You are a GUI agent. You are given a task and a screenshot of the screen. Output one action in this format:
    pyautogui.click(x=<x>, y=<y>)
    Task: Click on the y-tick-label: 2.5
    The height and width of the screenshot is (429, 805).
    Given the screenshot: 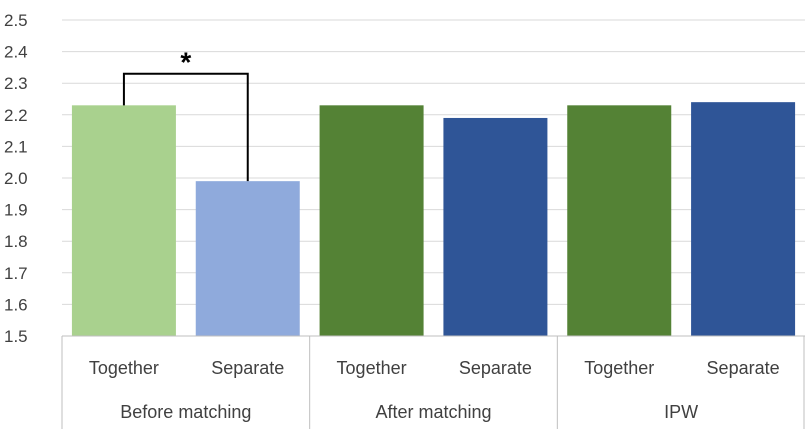 What is the action you would take?
    pyautogui.click(x=16, y=20)
    